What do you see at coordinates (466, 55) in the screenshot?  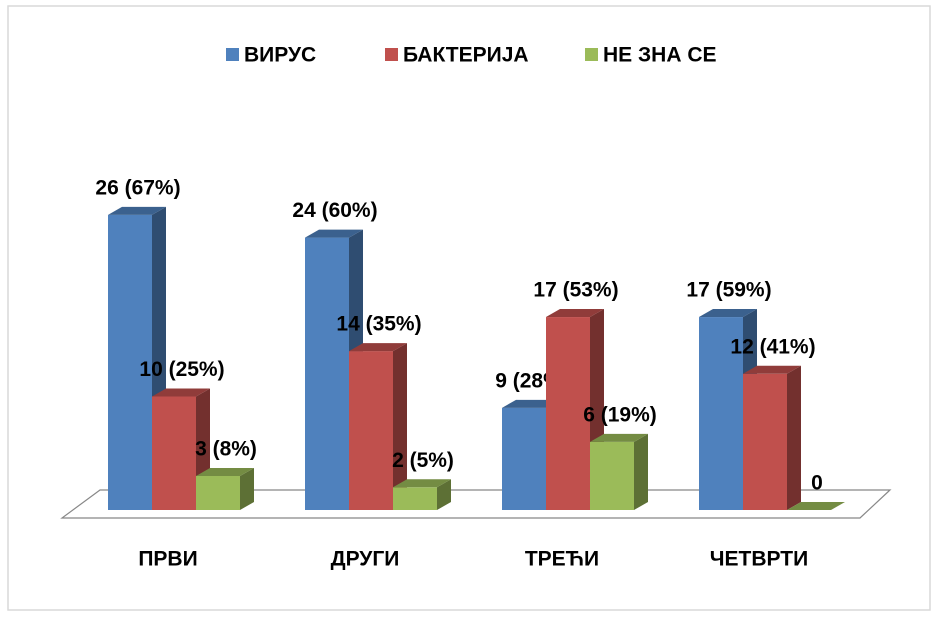 I see `legend-label: БАКТЕРИЈА` at bounding box center [466, 55].